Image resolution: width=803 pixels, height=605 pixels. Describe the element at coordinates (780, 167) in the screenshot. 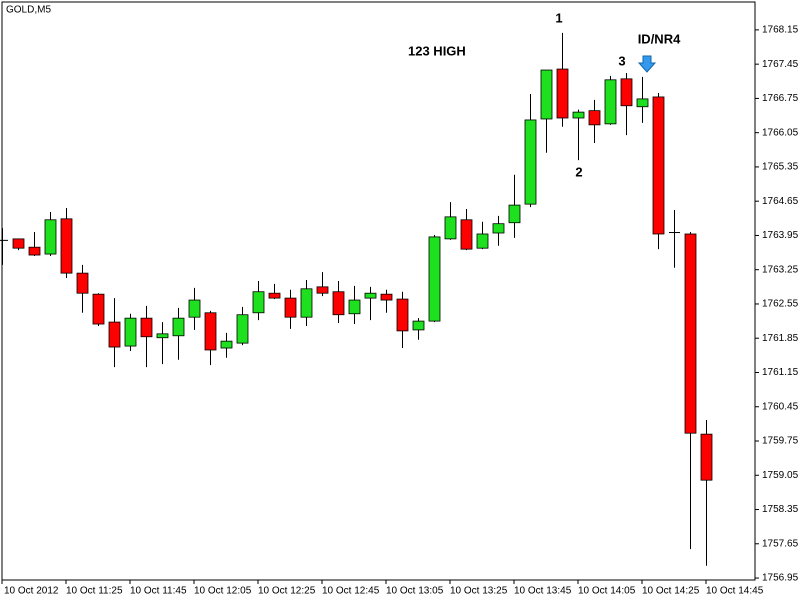

I see `y-tick-label: 1765.35` at that location.